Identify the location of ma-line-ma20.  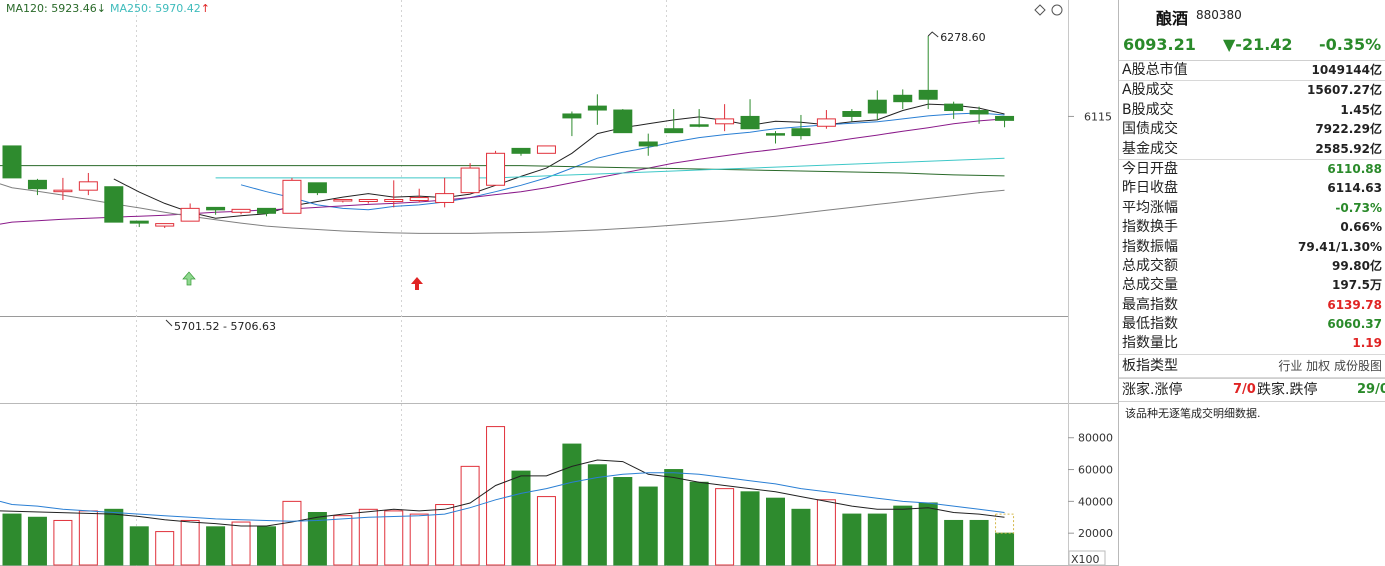
(502, 171).